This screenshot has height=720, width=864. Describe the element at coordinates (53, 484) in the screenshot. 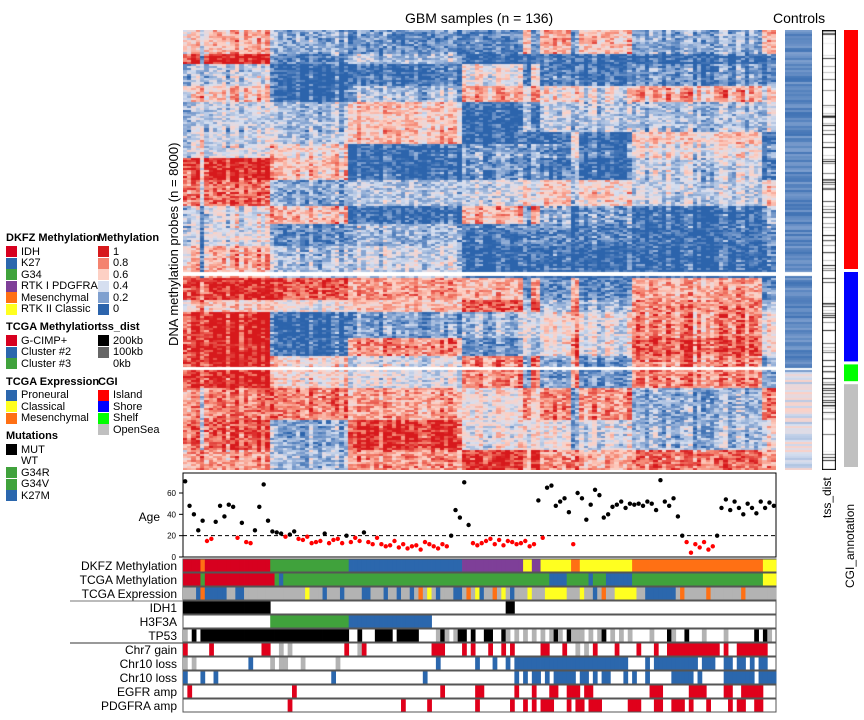

I see `legend-item: G34V` at that location.